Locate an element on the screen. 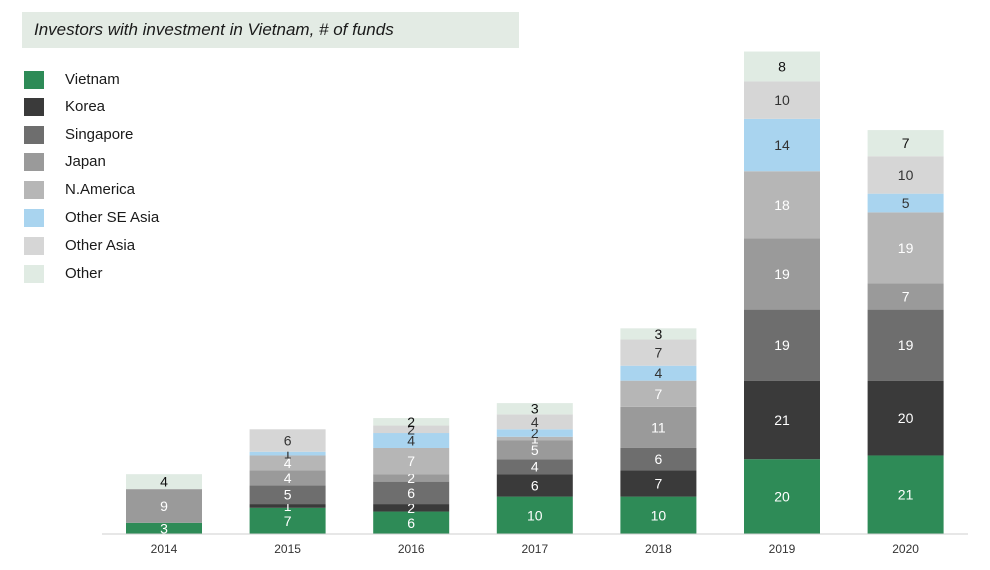  legend-label: Other is located at coordinates (84, 273).